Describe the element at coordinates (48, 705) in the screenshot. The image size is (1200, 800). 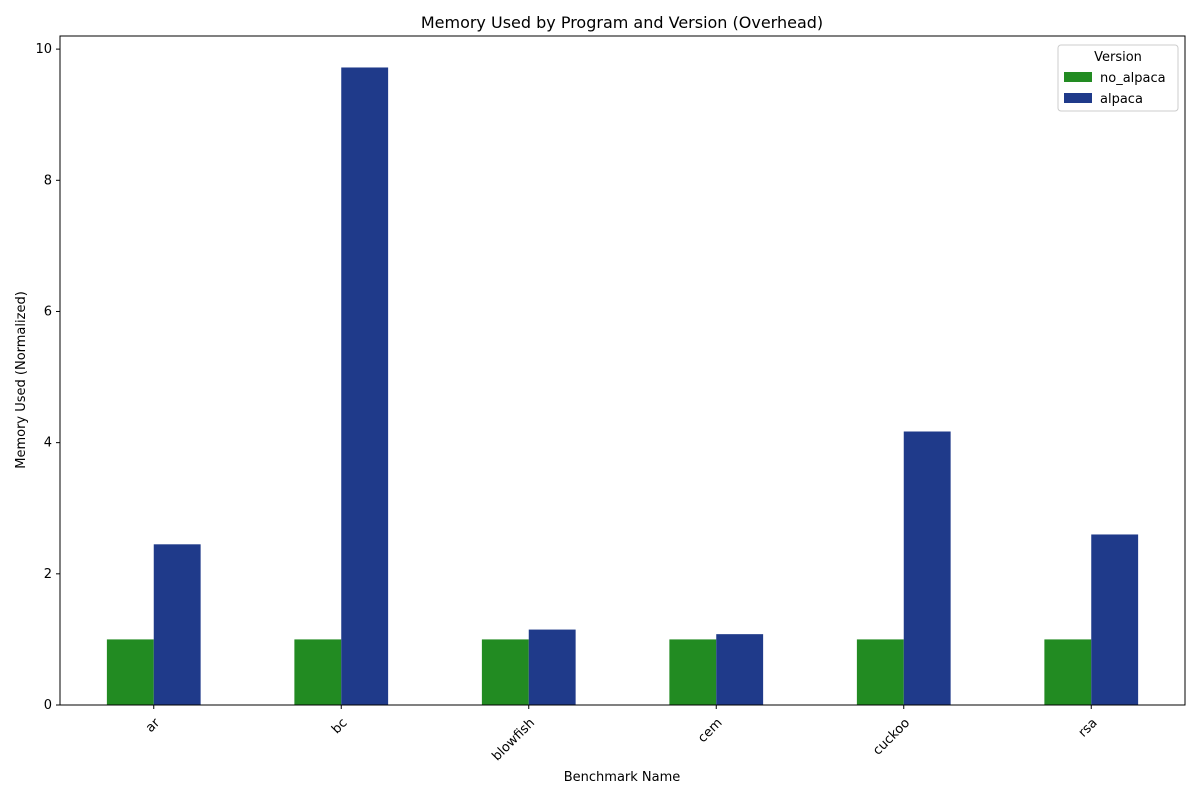
I see `y-tick-label: 0` at that location.